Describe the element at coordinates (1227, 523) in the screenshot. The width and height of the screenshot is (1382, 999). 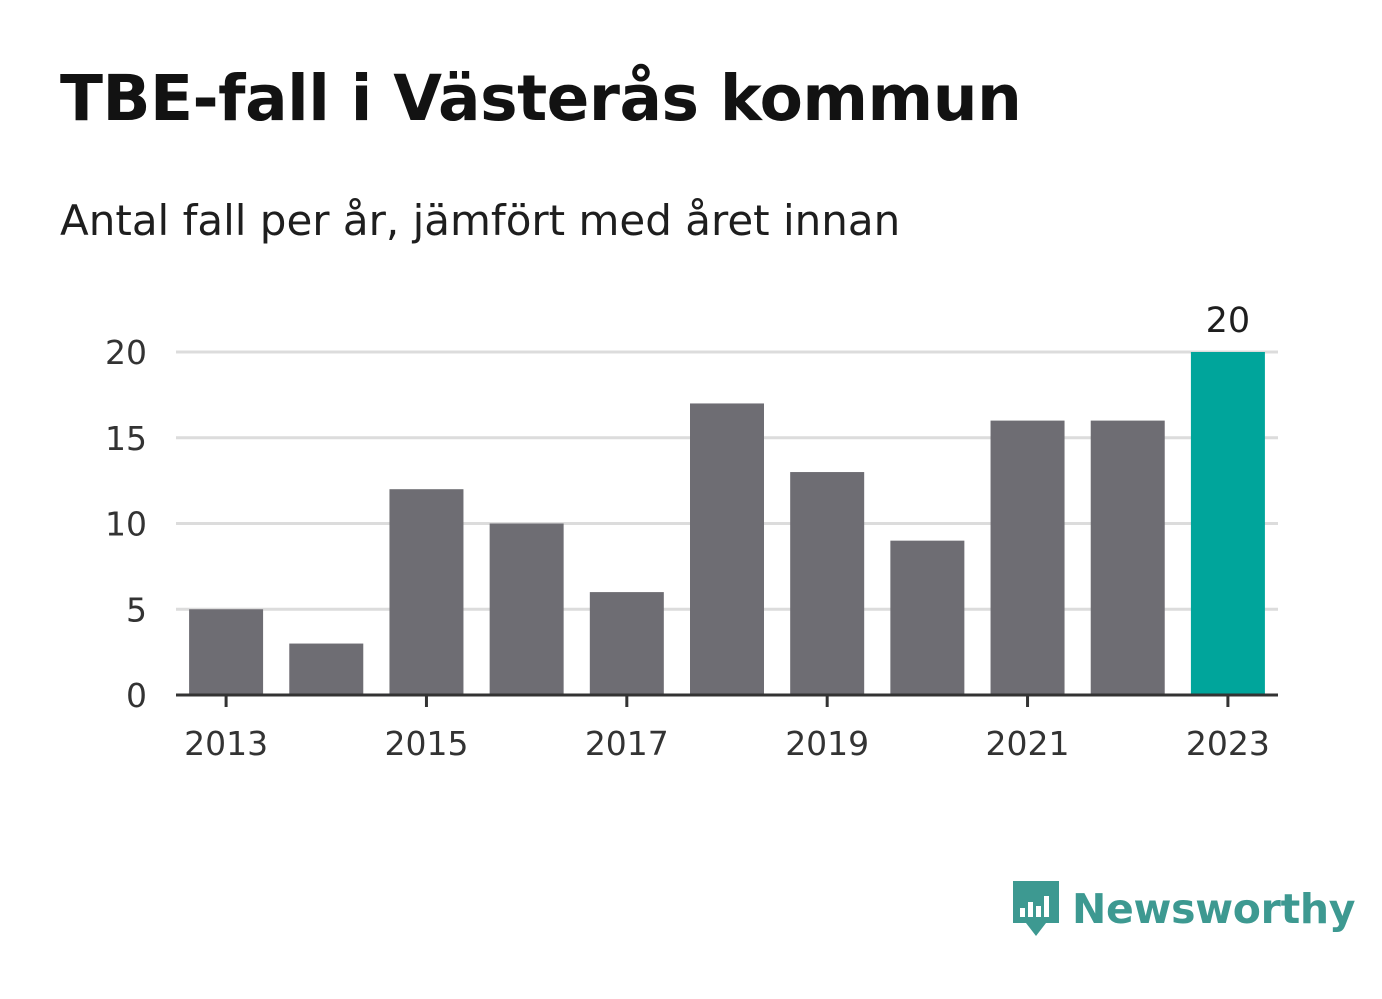
I see `bar-highlighted` at that location.